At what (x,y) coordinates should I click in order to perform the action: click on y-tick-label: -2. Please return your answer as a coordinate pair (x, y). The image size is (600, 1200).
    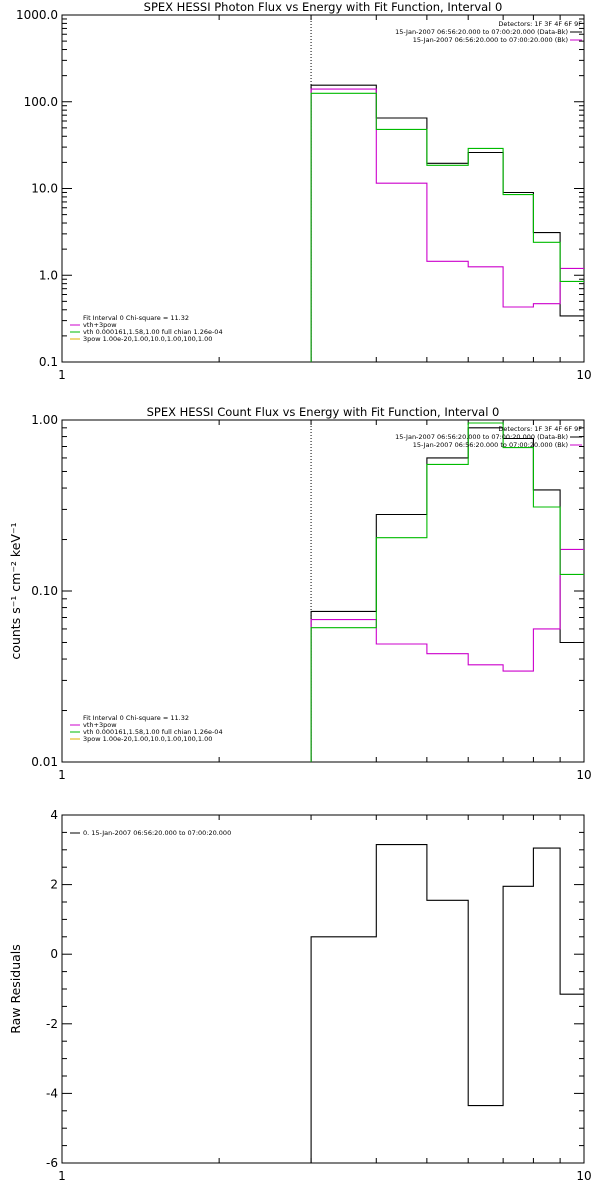
    Looking at the image, I should click on (52, 1024).